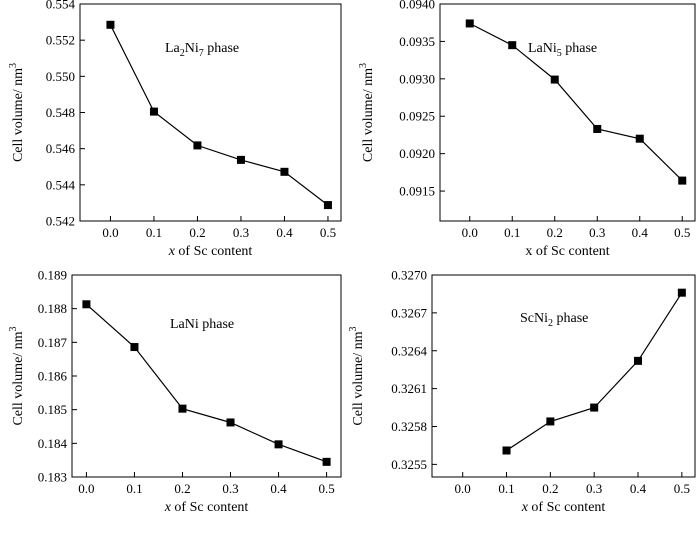 The height and width of the screenshot is (534, 700). What do you see at coordinates (52, 275) in the screenshot?
I see `y-tick-label: 0.189` at bounding box center [52, 275].